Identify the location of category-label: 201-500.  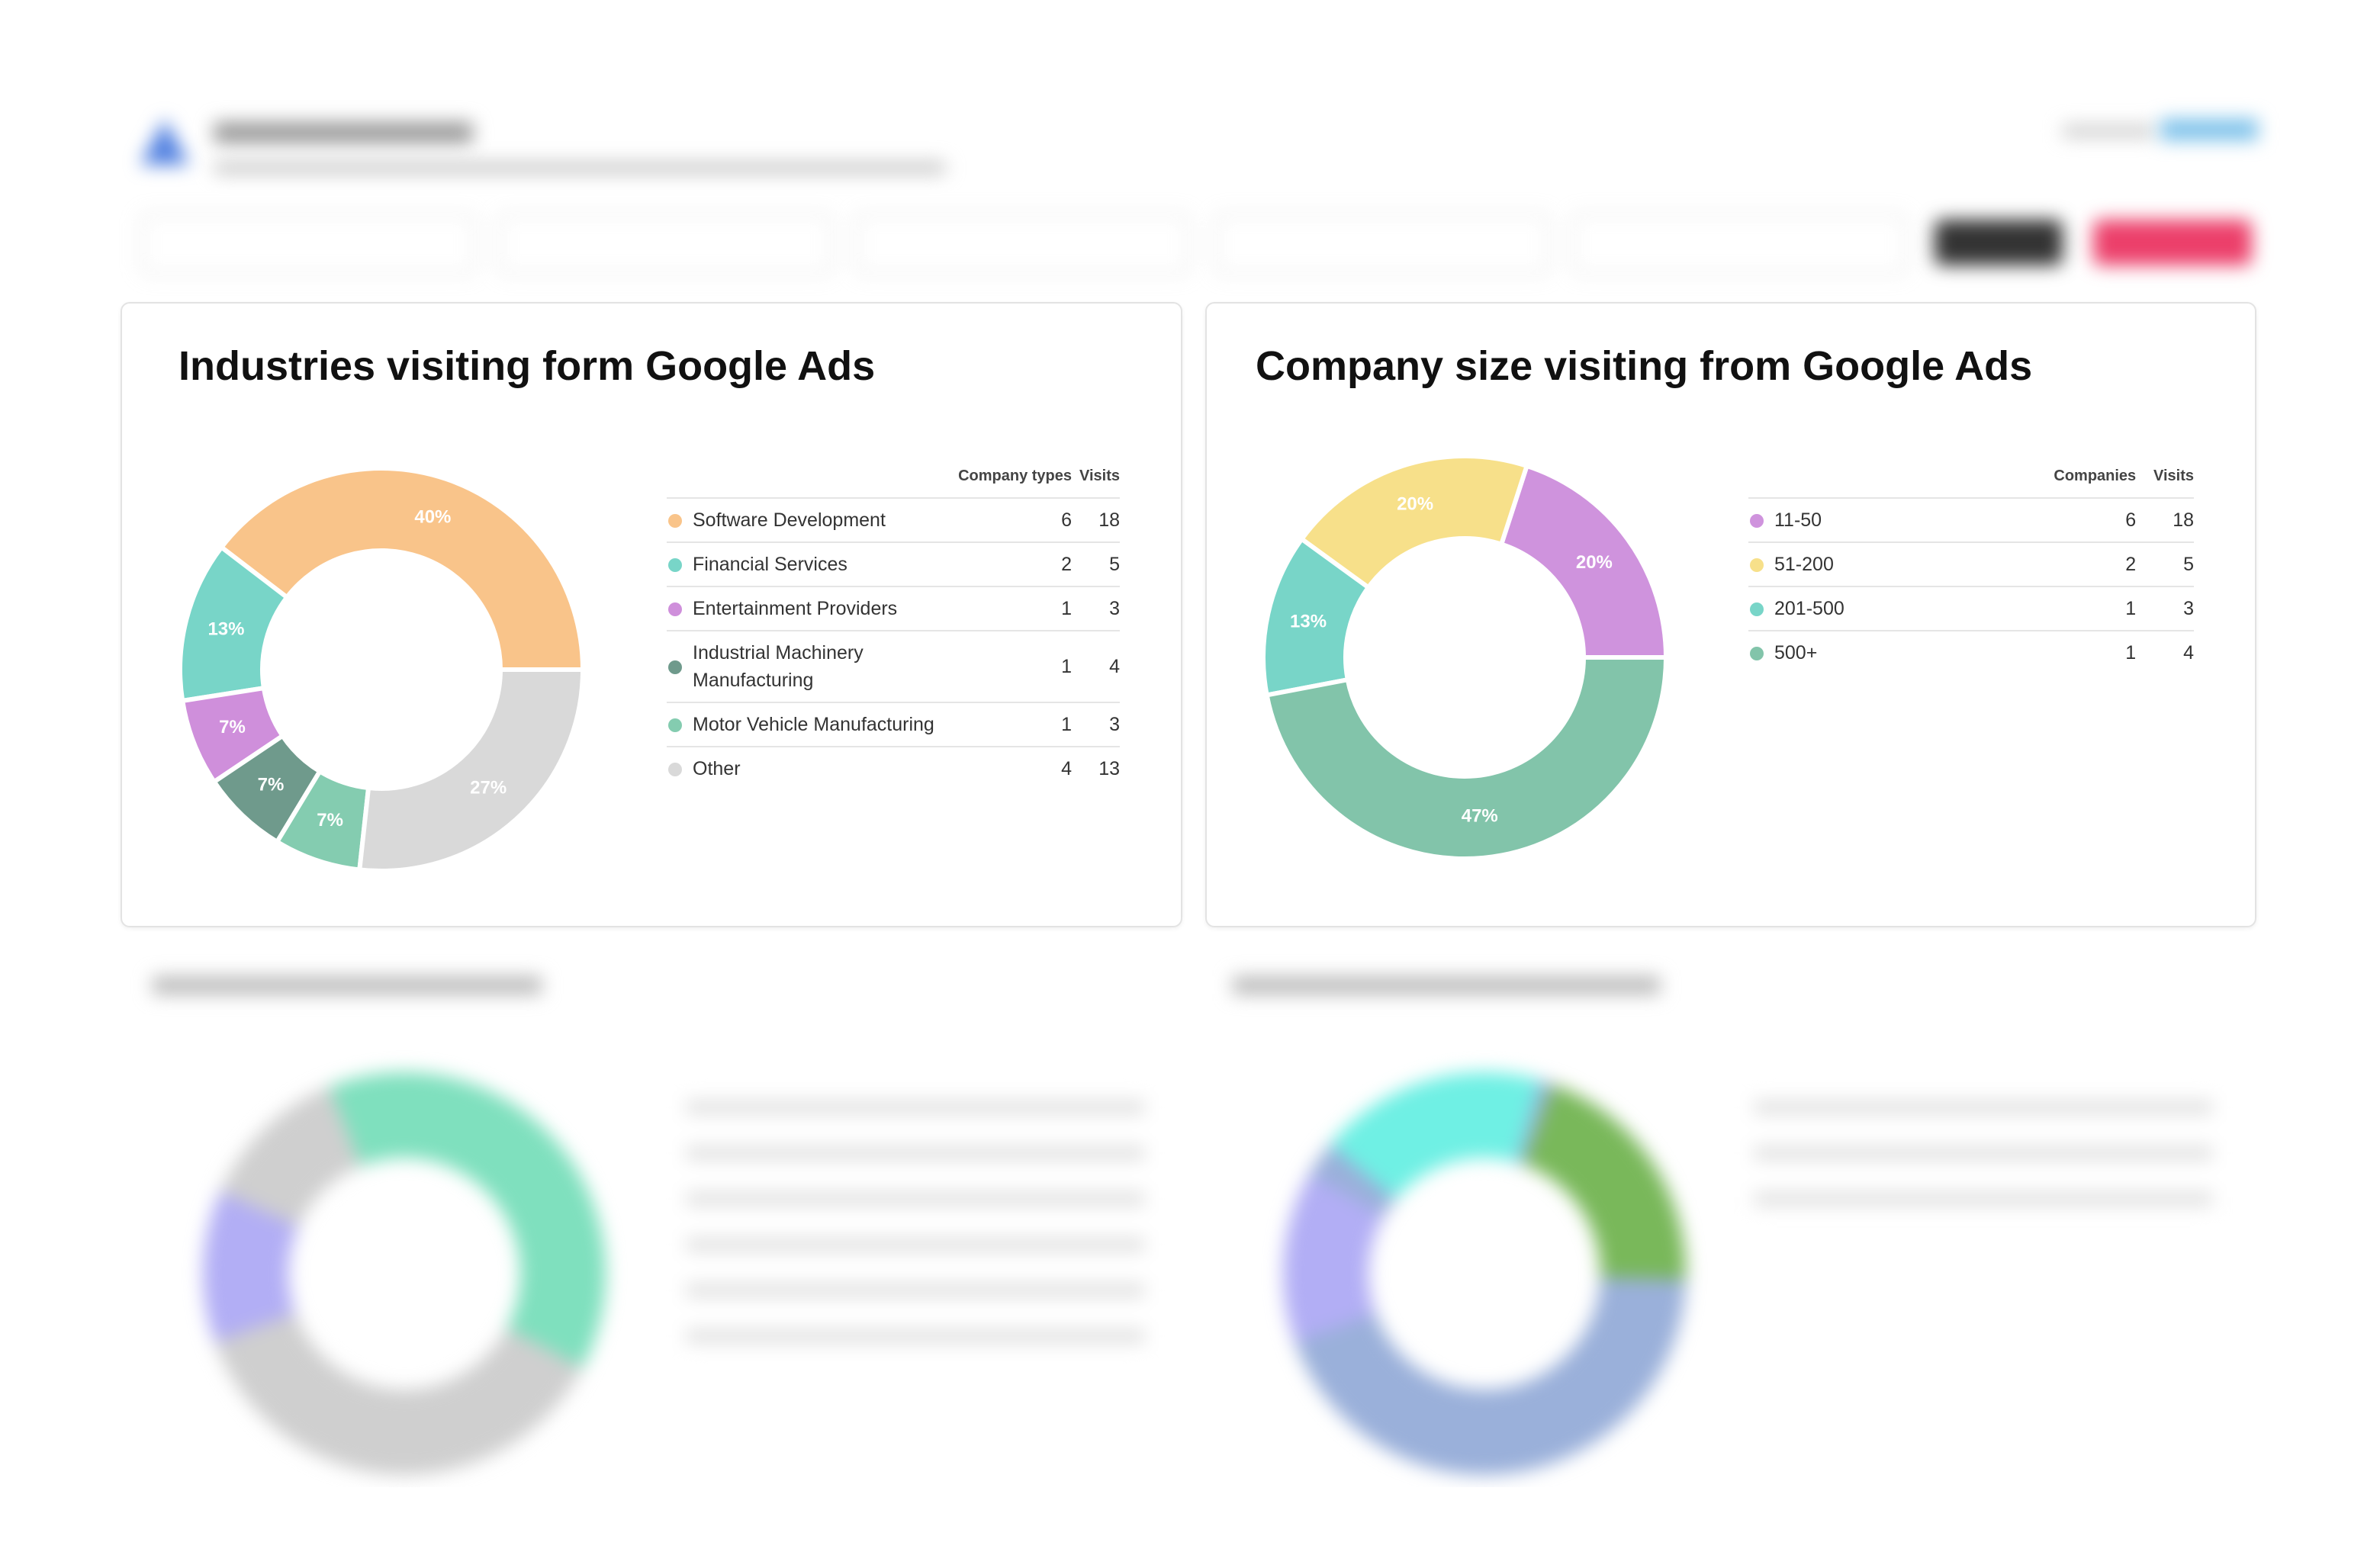
(1809, 608).